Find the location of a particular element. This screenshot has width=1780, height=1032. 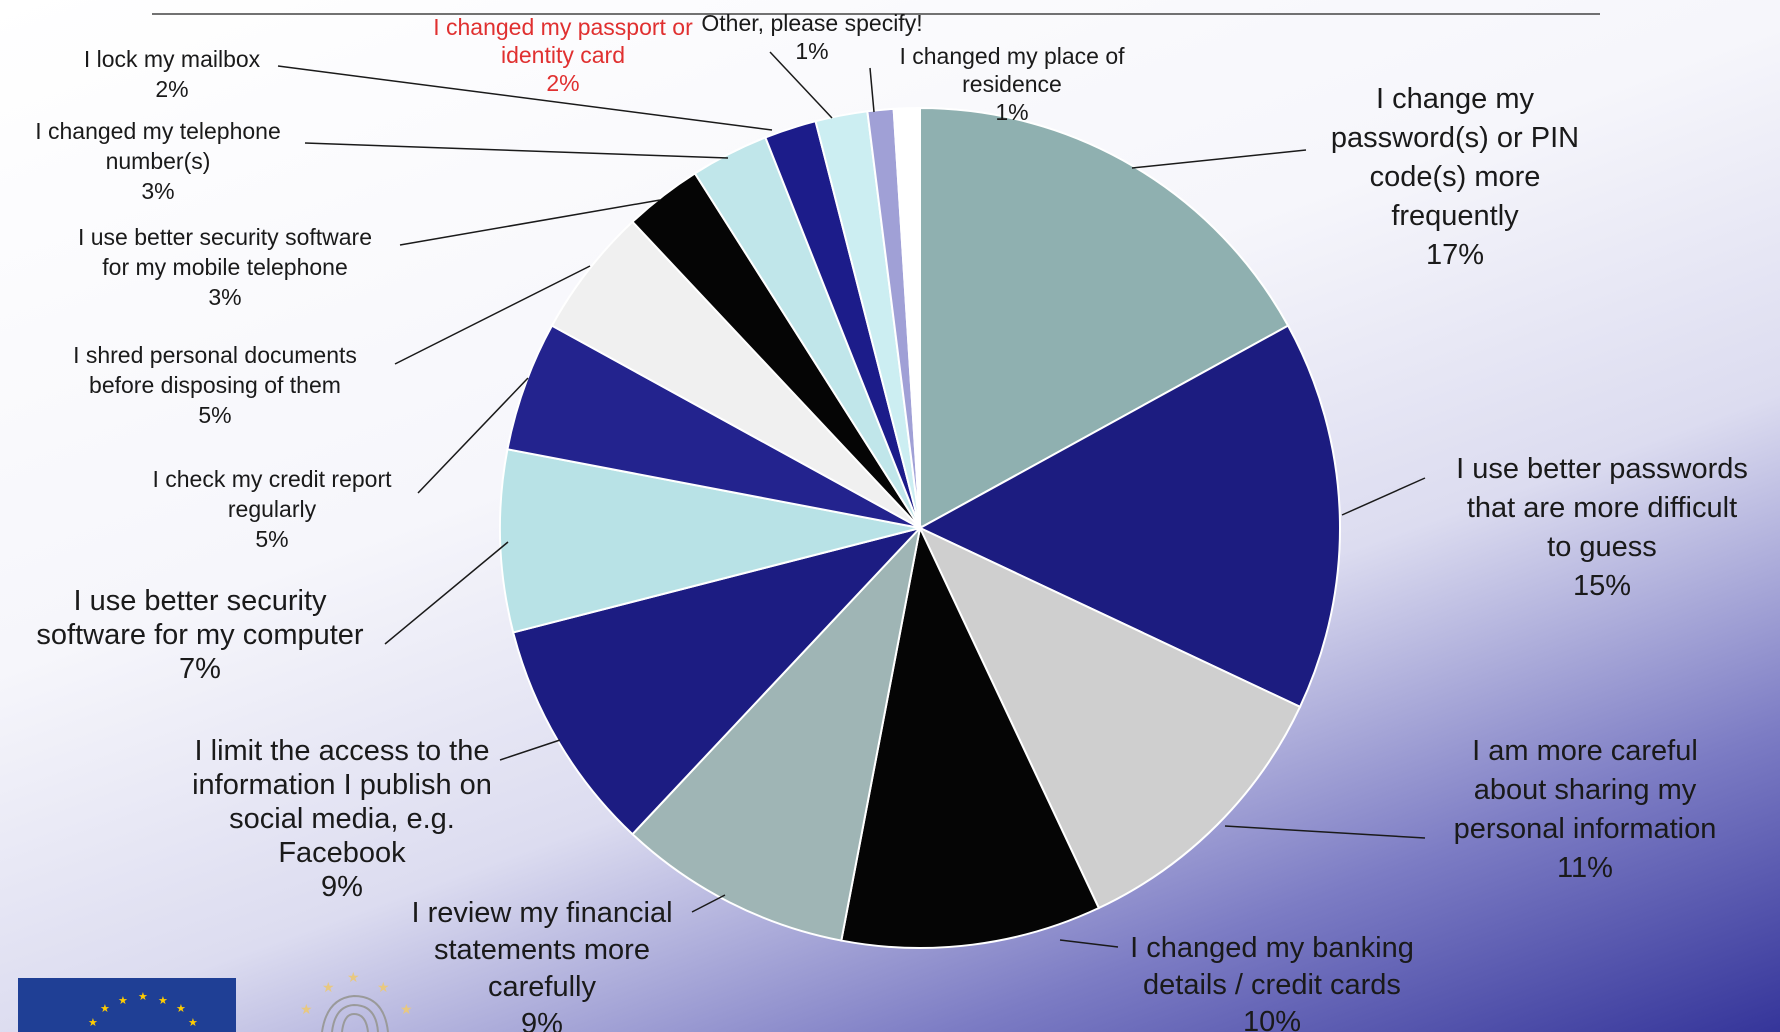

slice-label-line: software for my computer is located at coordinates (199, 635).